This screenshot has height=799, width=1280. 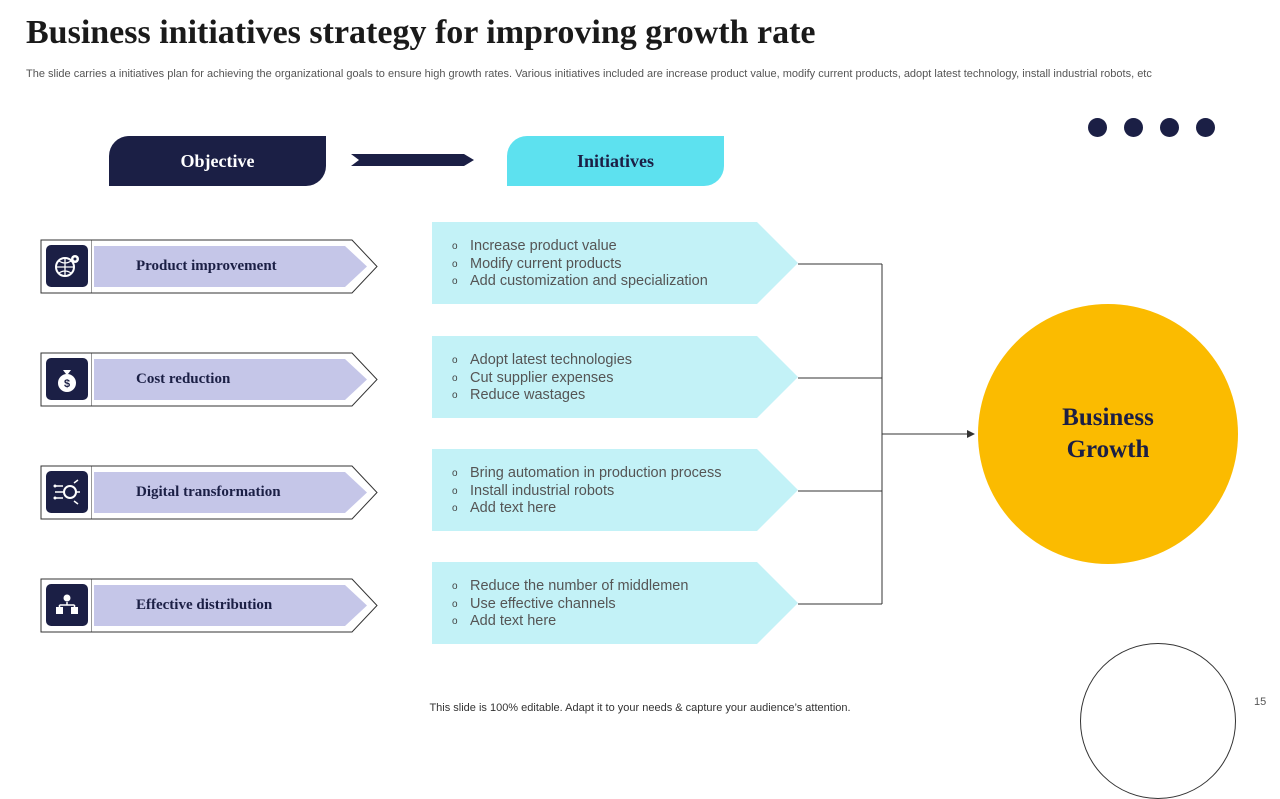 What do you see at coordinates (587, 473) in the screenshot?
I see `list-item: o Bring automation in production process` at bounding box center [587, 473].